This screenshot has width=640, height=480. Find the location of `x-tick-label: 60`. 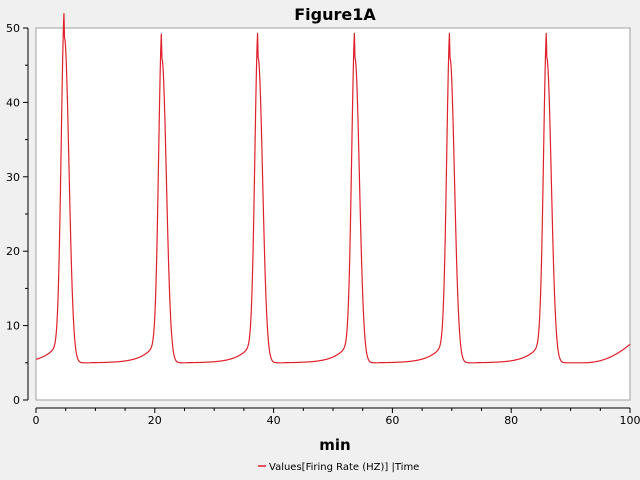

x-tick-label: 60 is located at coordinates (392, 420).